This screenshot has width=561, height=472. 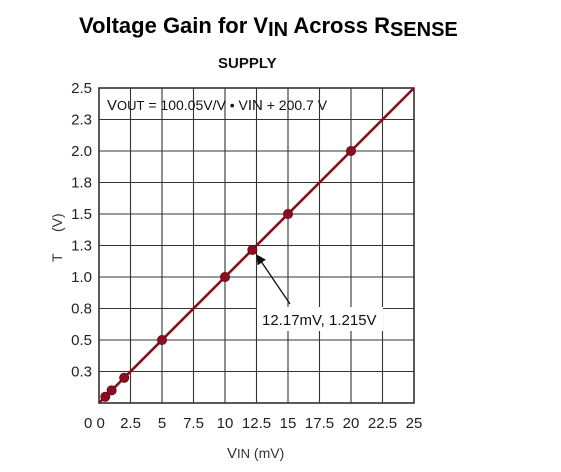 I want to click on y-tick-label: 0.8, so click(x=81, y=309).